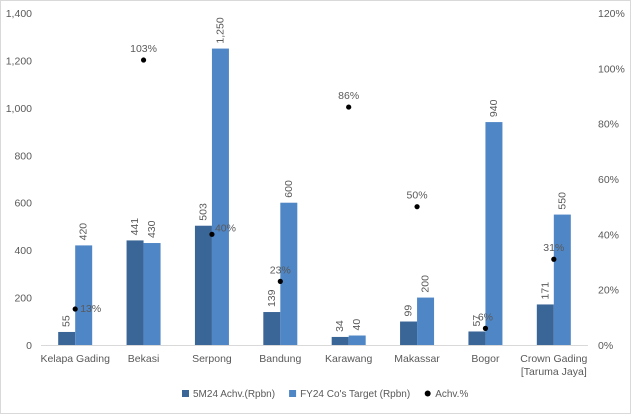 This screenshot has height=418, width=631. I want to click on bar-value-label: 99, so click(409, 311).